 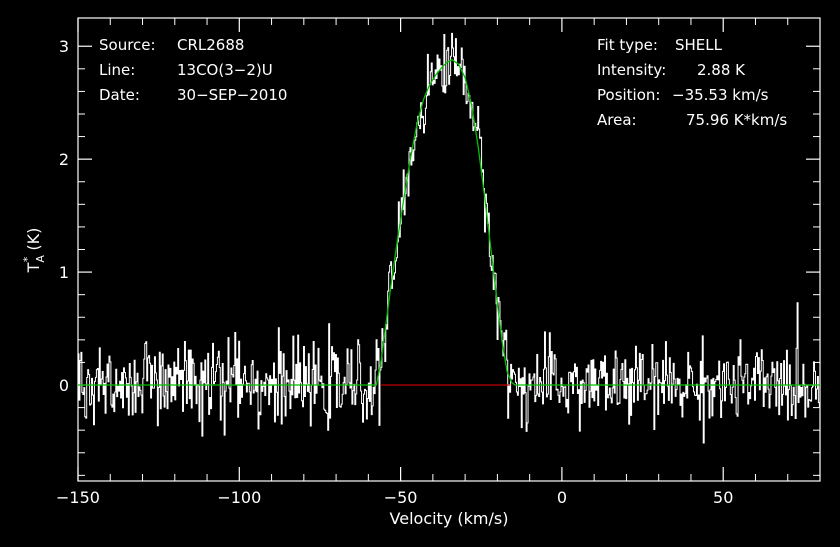 What do you see at coordinates (78, 497) in the screenshot?
I see `x-tick-label: −150` at bounding box center [78, 497].